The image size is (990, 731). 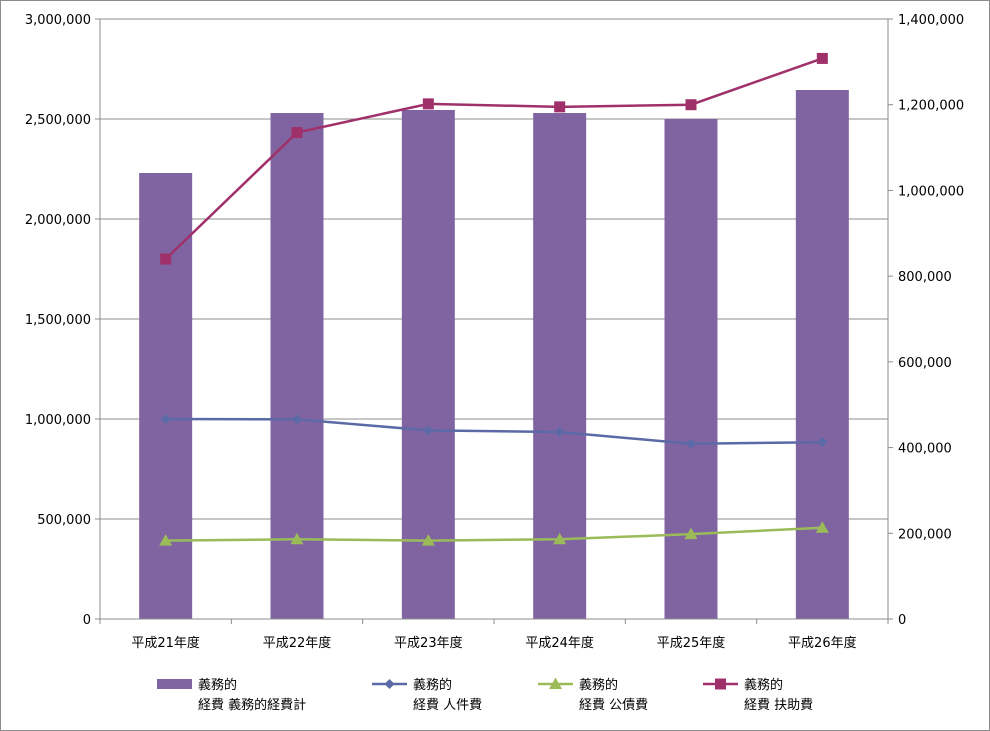 What do you see at coordinates (925, 534) in the screenshot?
I see `right-axis-tick-label: 200,000` at bounding box center [925, 534].